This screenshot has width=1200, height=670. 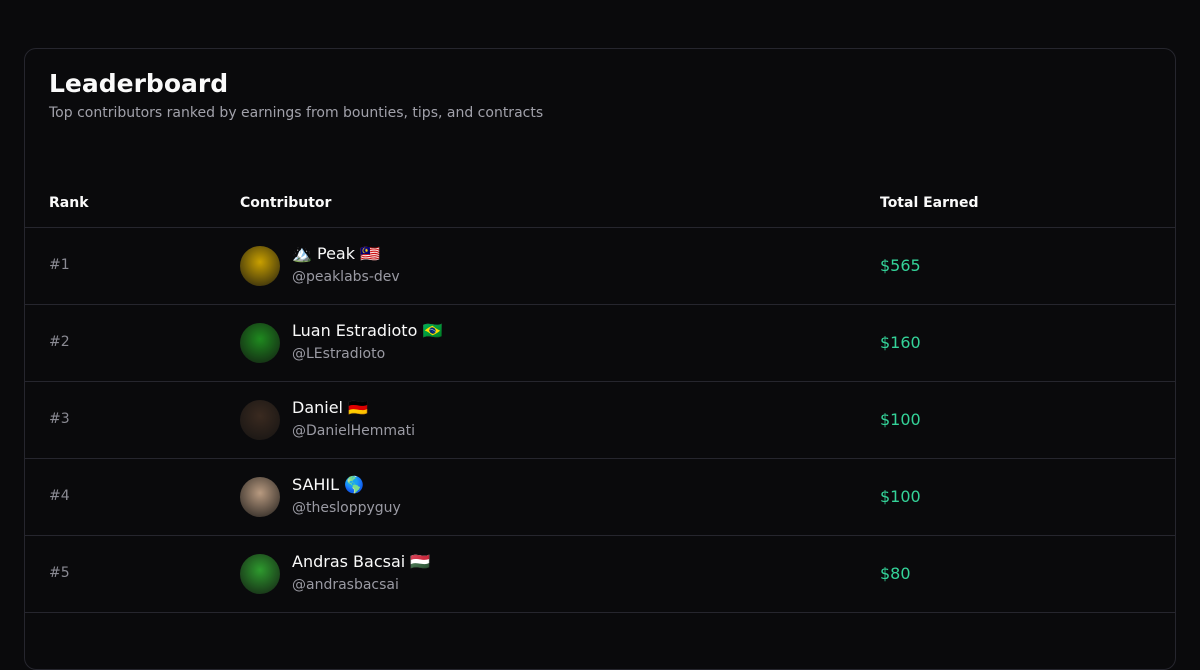 I want to click on contributor-name: 🏔️ Peak 🇲🇾, so click(x=336, y=253).